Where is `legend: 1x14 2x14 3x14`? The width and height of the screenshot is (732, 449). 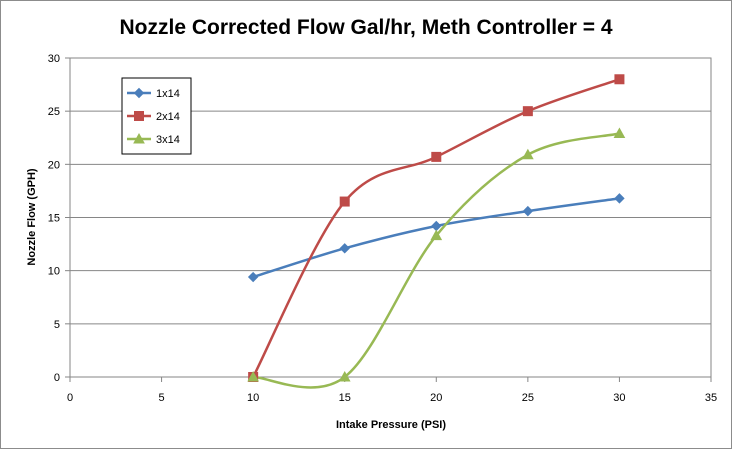 legend: 1x14 2x14 3x14 is located at coordinates (156, 116).